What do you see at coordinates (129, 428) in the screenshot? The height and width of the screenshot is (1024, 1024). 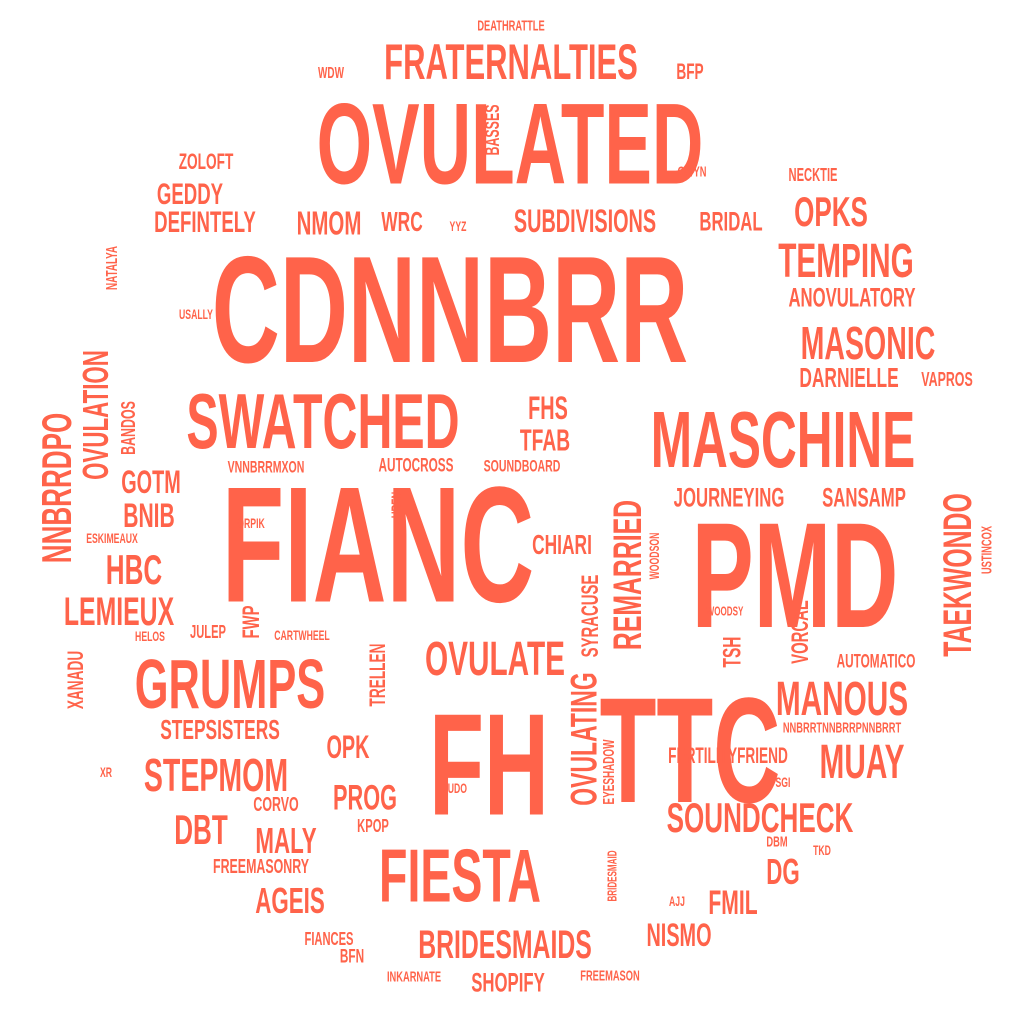 I see `cloud-word: BANDOS` at bounding box center [129, 428].